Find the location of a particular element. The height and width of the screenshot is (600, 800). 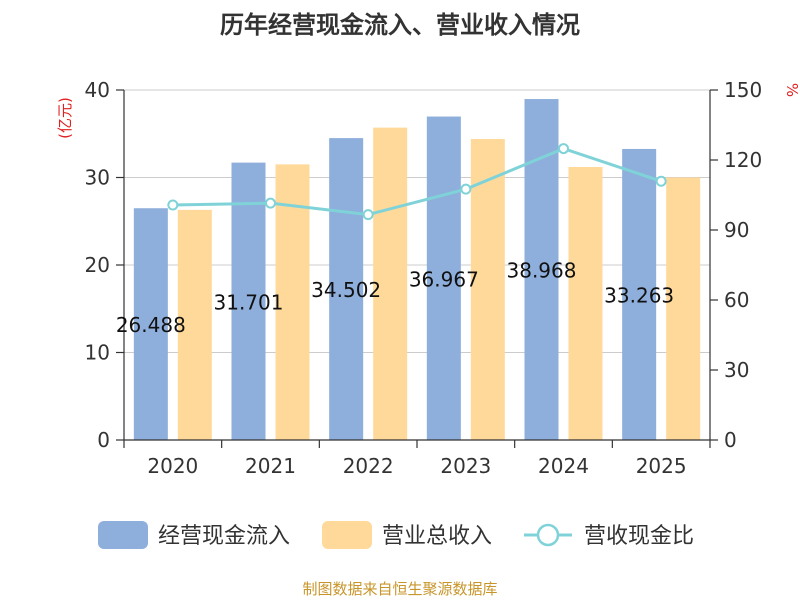

x-axis-tick-label: 2020 is located at coordinates (172, 466).